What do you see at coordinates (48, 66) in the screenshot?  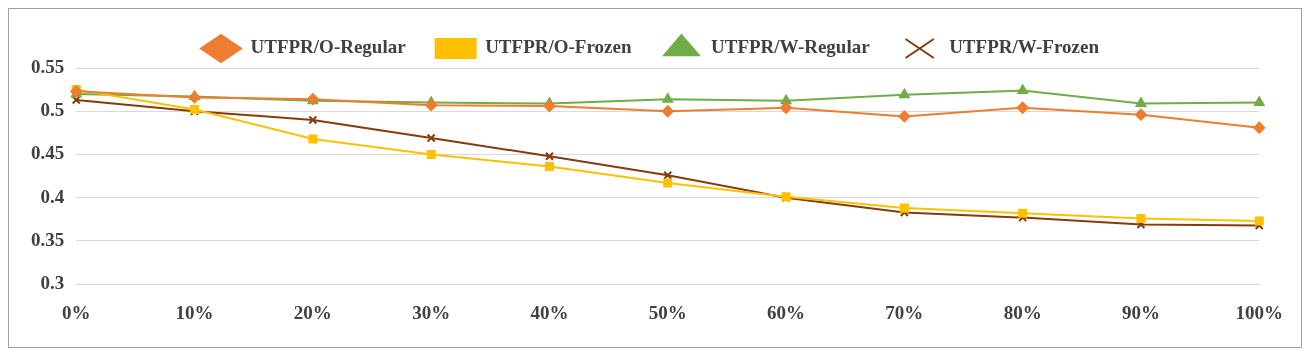 I see `y-tick-label: 0.55` at bounding box center [48, 66].